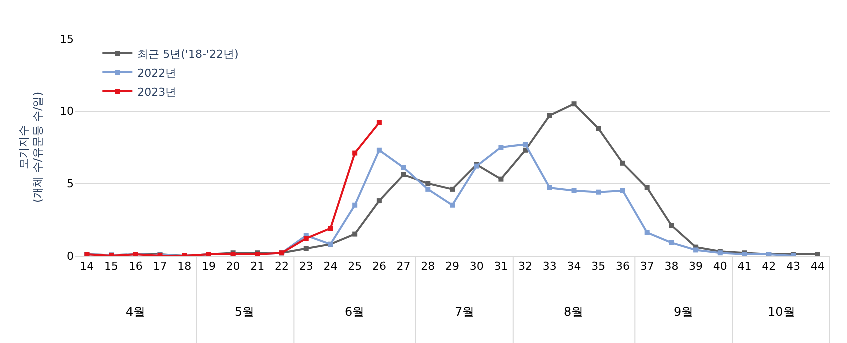 Image resolution: width=847 pixels, height=343 pixels. Describe the element at coordinates (379, 267) in the screenshot. I see `x-tick-label: 26` at that location.